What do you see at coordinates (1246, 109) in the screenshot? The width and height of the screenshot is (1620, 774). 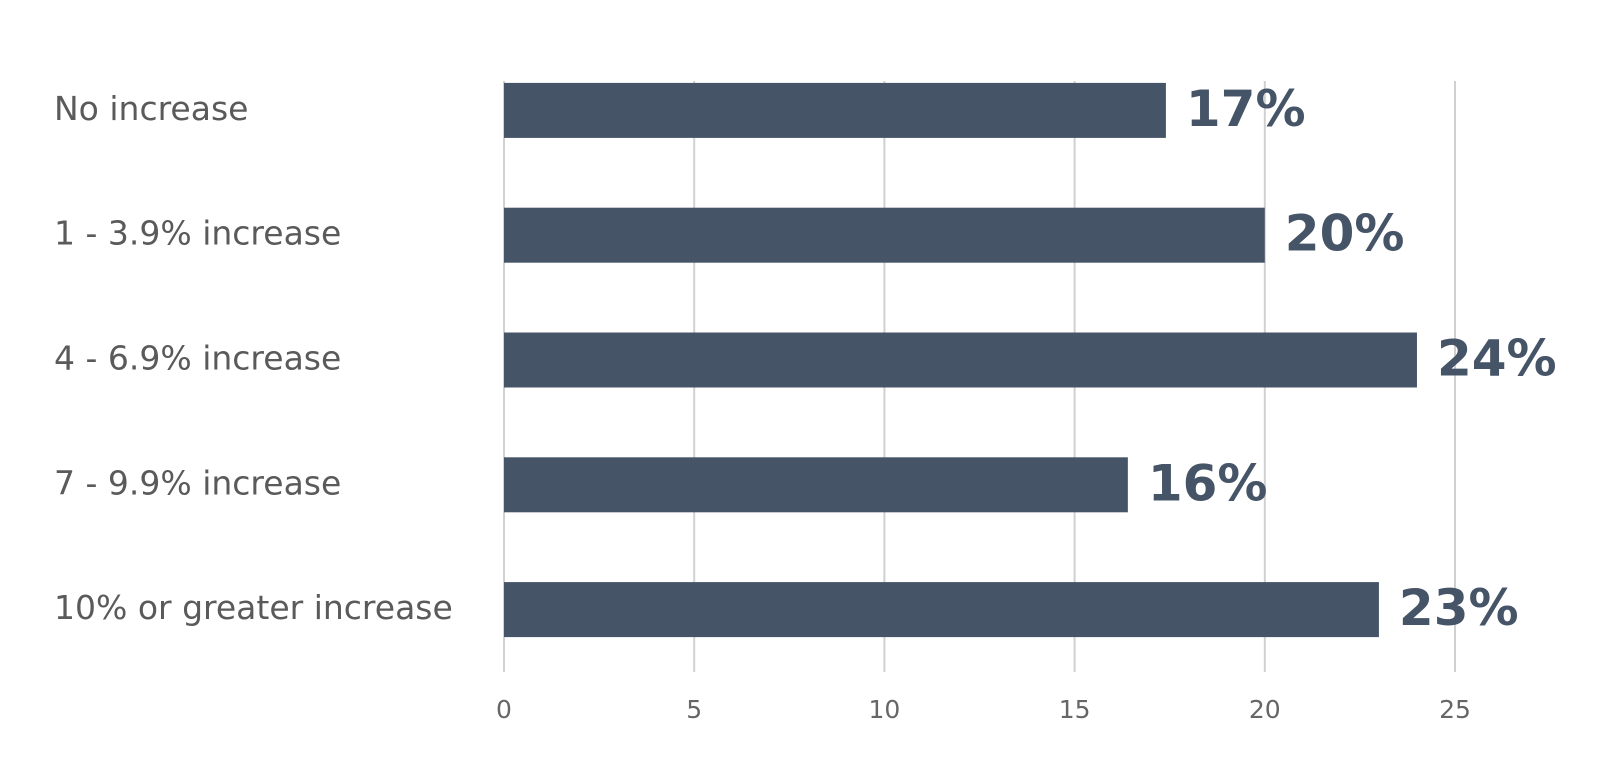 I see `value-label: 17%` at bounding box center [1246, 109].